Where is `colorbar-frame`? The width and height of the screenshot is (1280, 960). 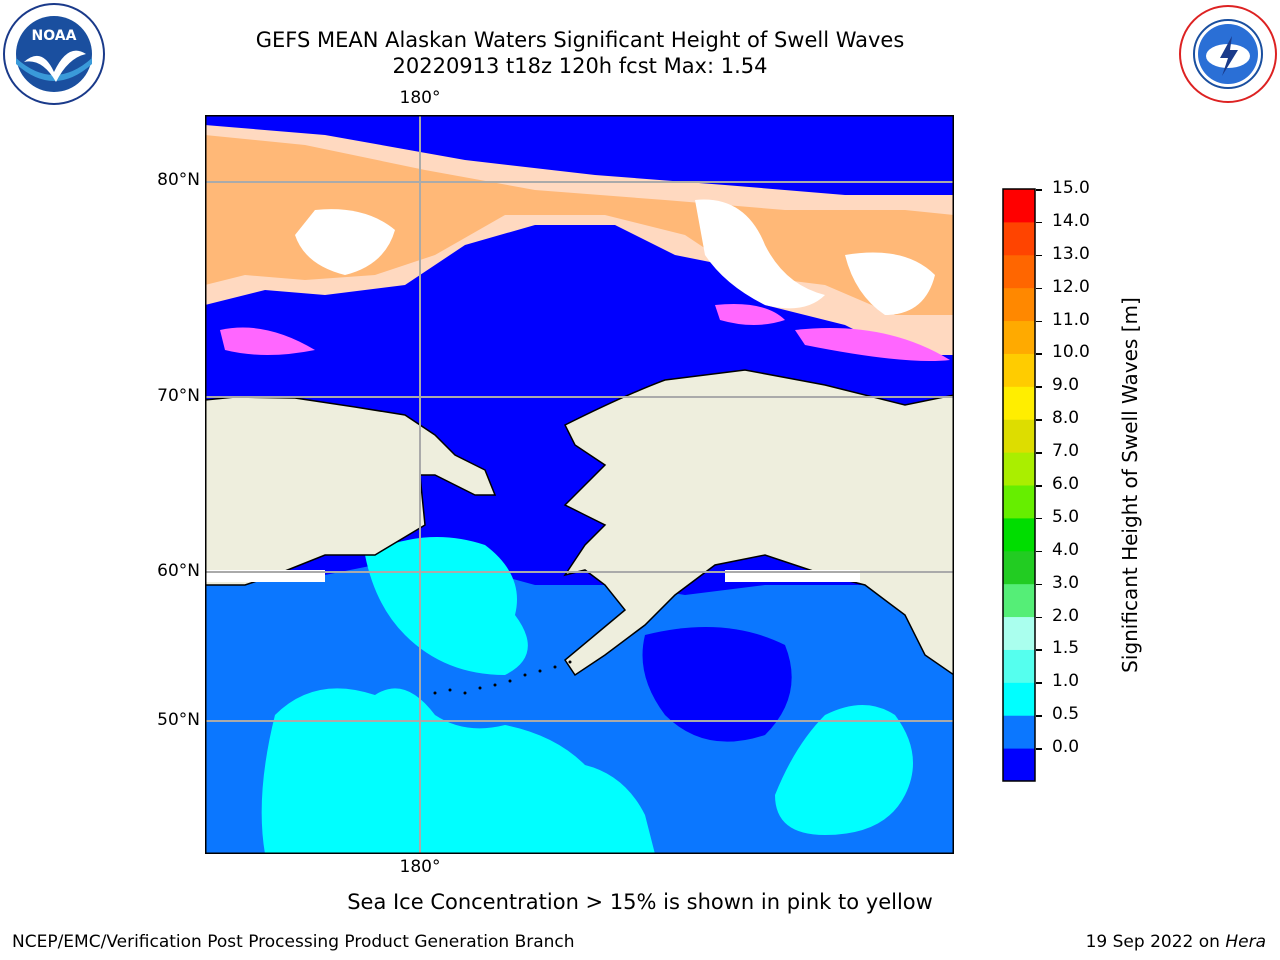 colorbar-frame is located at coordinates (1019, 485).